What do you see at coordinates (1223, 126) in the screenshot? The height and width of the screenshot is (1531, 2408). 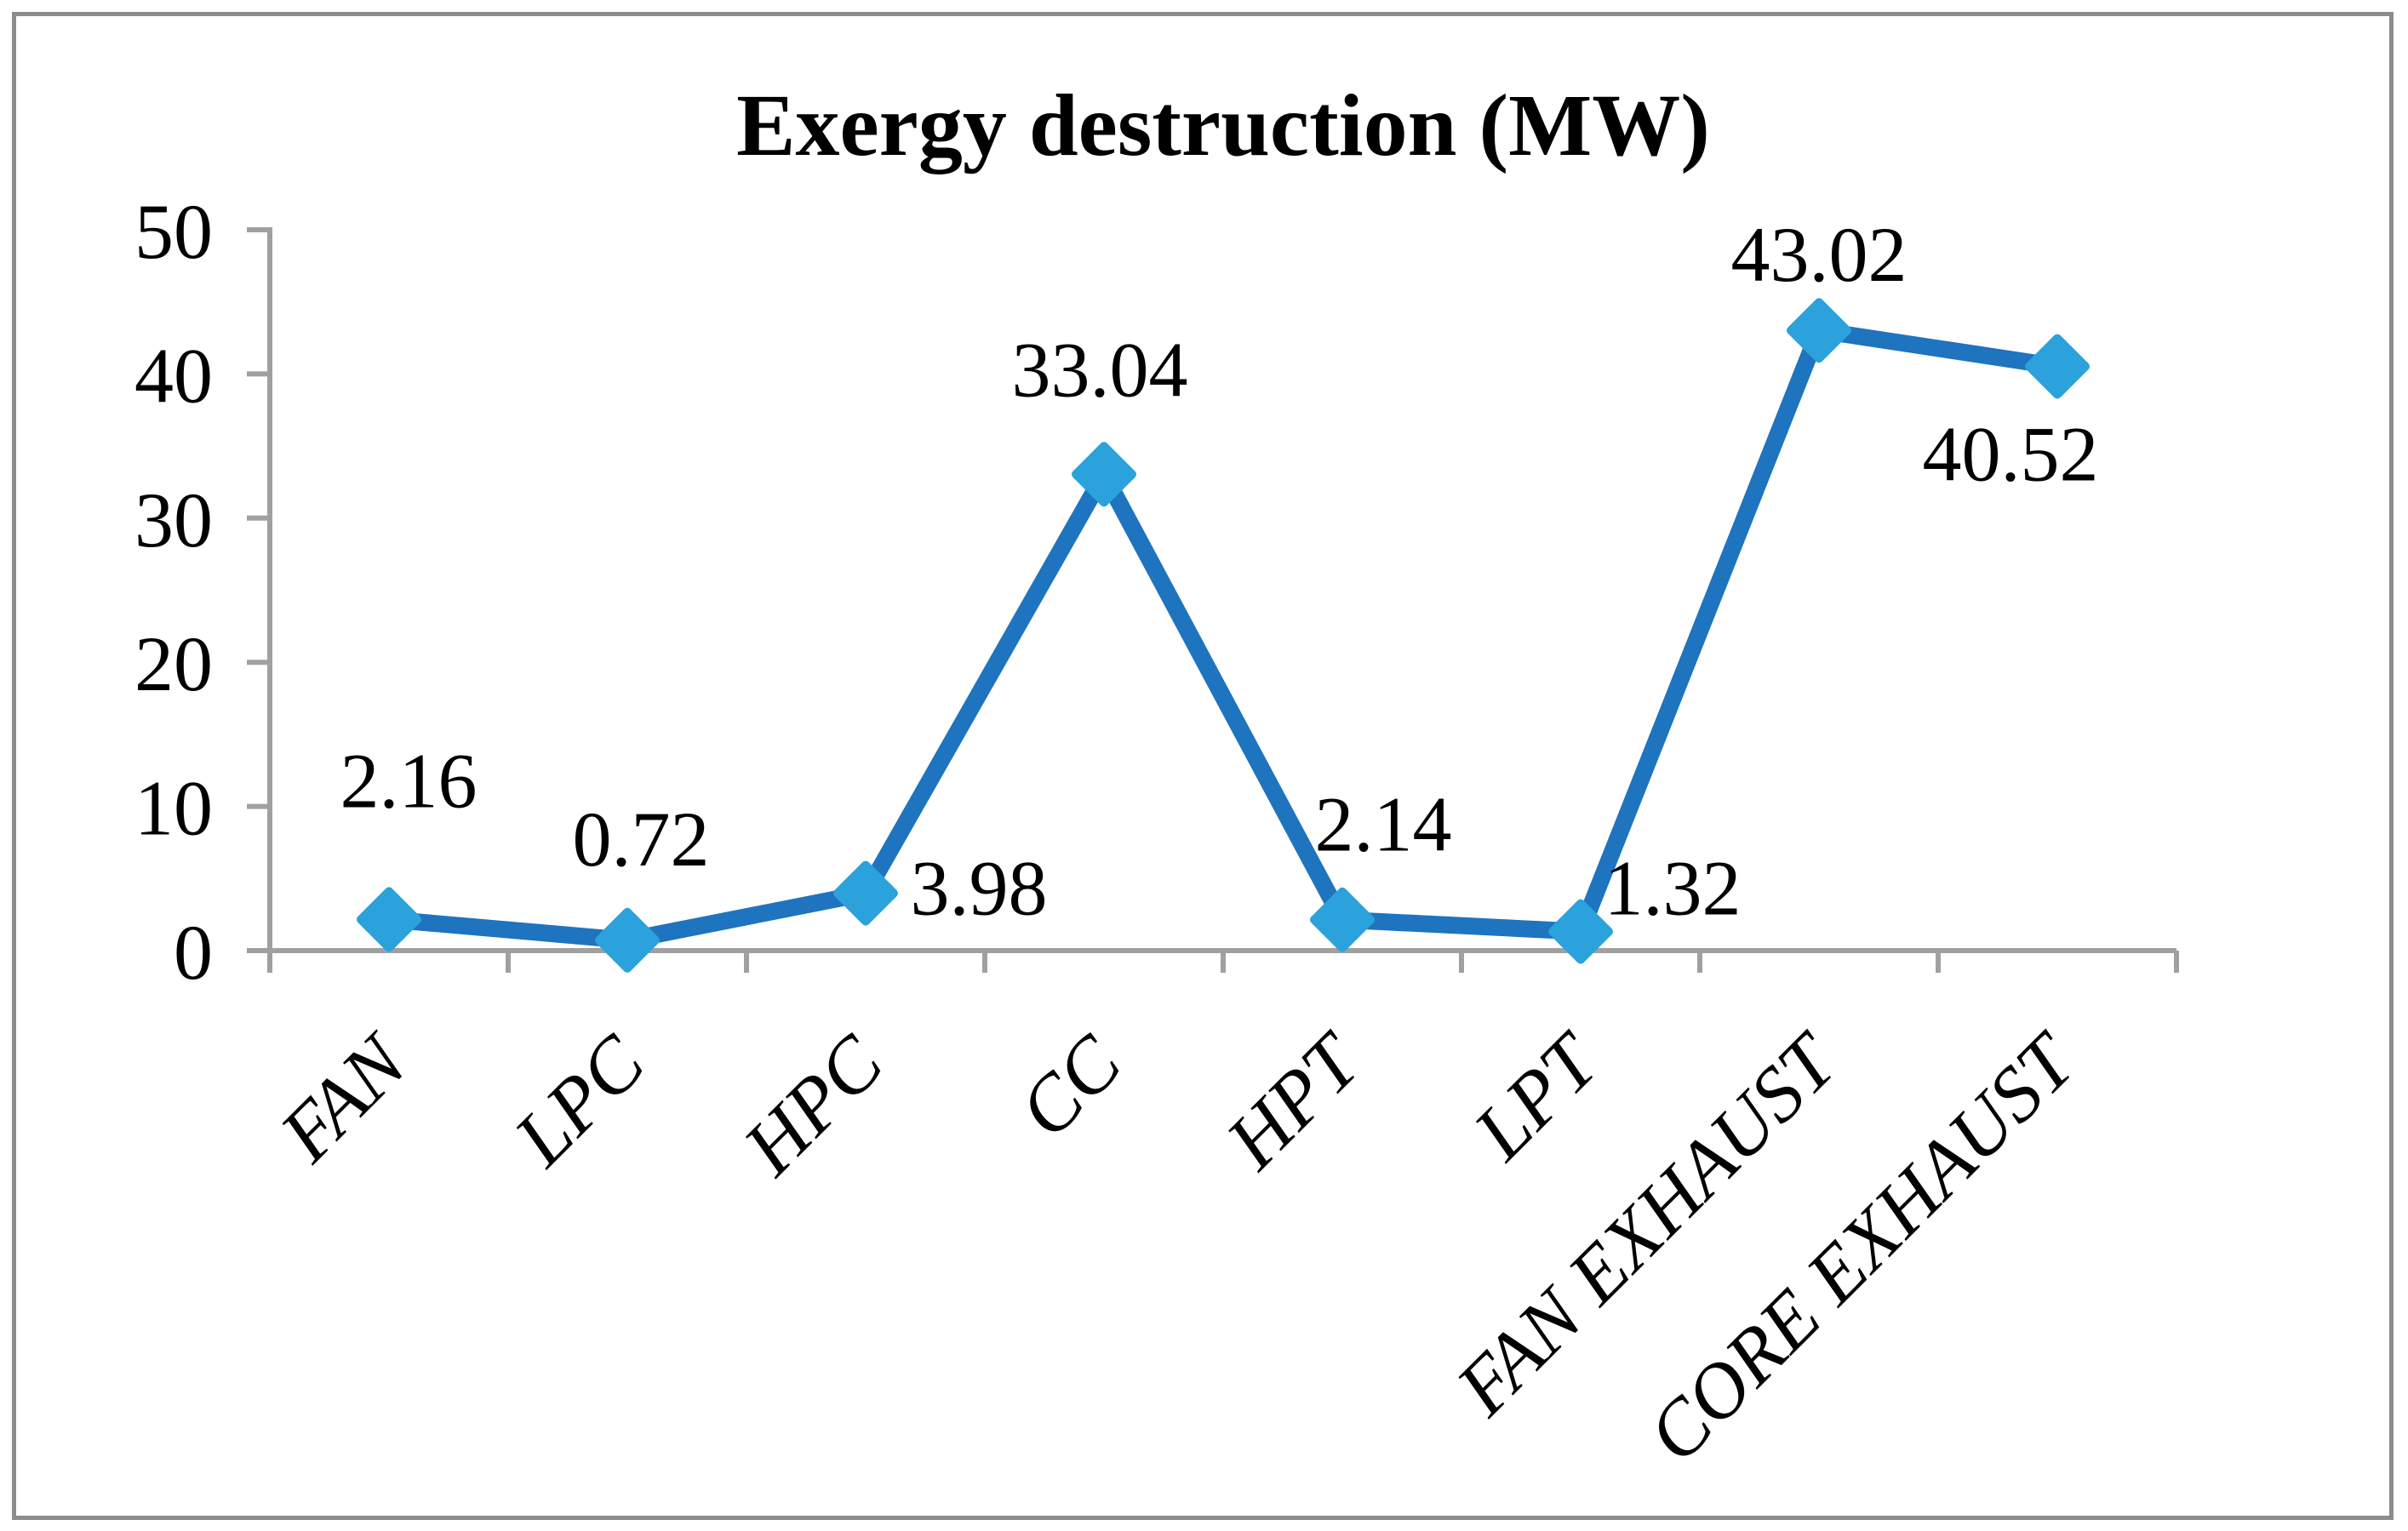 I see `chart-title: Exergy destruction (MW)` at bounding box center [1223, 126].